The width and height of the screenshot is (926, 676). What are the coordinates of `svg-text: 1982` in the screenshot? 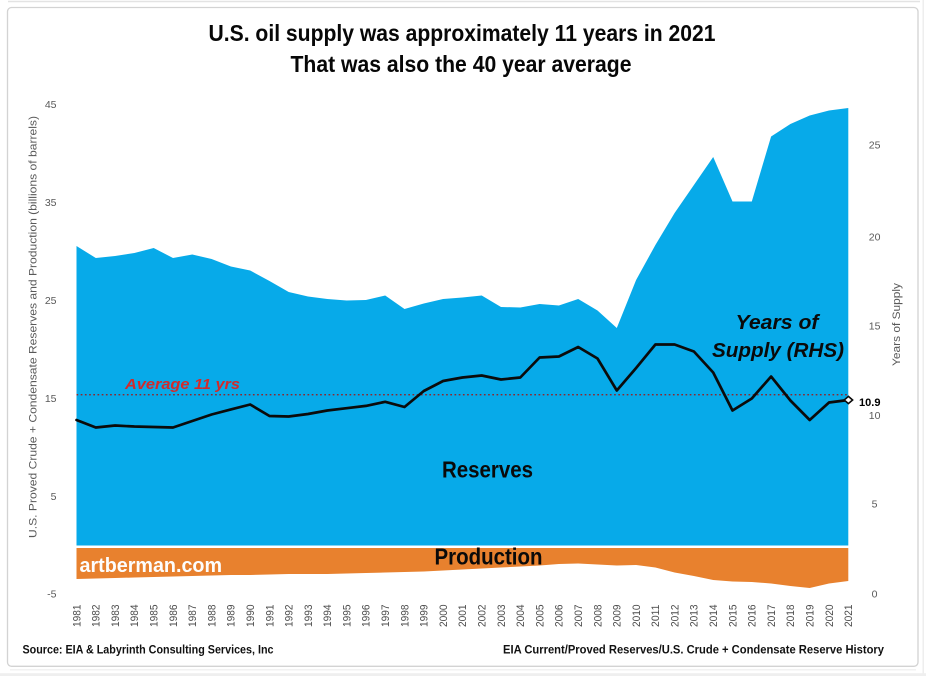 It's located at (97, 616).